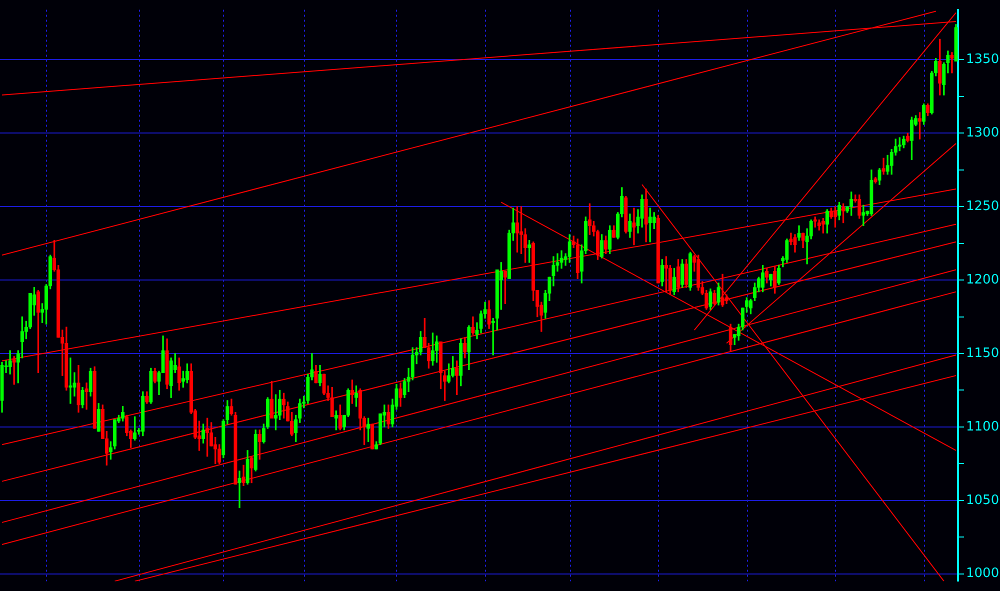  Describe the element at coordinates (983, 426) in the screenshot. I see `y-tick-label: 1100` at that location.